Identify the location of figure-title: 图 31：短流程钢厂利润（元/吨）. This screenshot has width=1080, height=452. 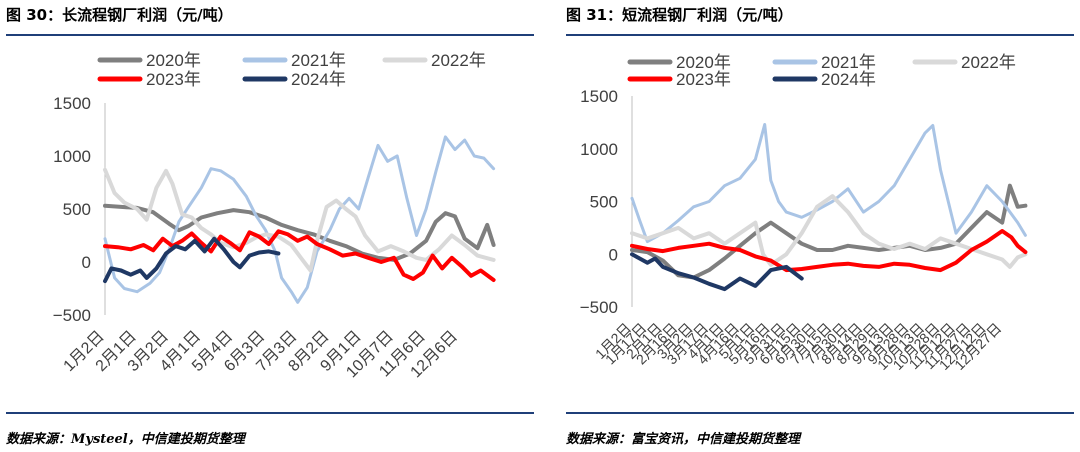
(679, 15).